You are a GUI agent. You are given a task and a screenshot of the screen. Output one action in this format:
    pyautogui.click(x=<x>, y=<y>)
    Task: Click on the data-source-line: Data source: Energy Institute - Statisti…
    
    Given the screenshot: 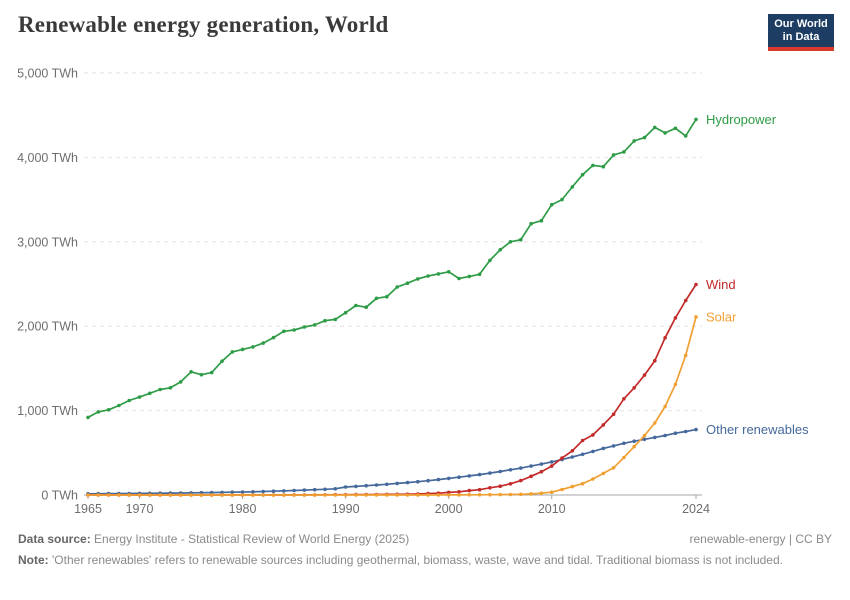 What is the action you would take?
    pyautogui.click(x=213, y=539)
    